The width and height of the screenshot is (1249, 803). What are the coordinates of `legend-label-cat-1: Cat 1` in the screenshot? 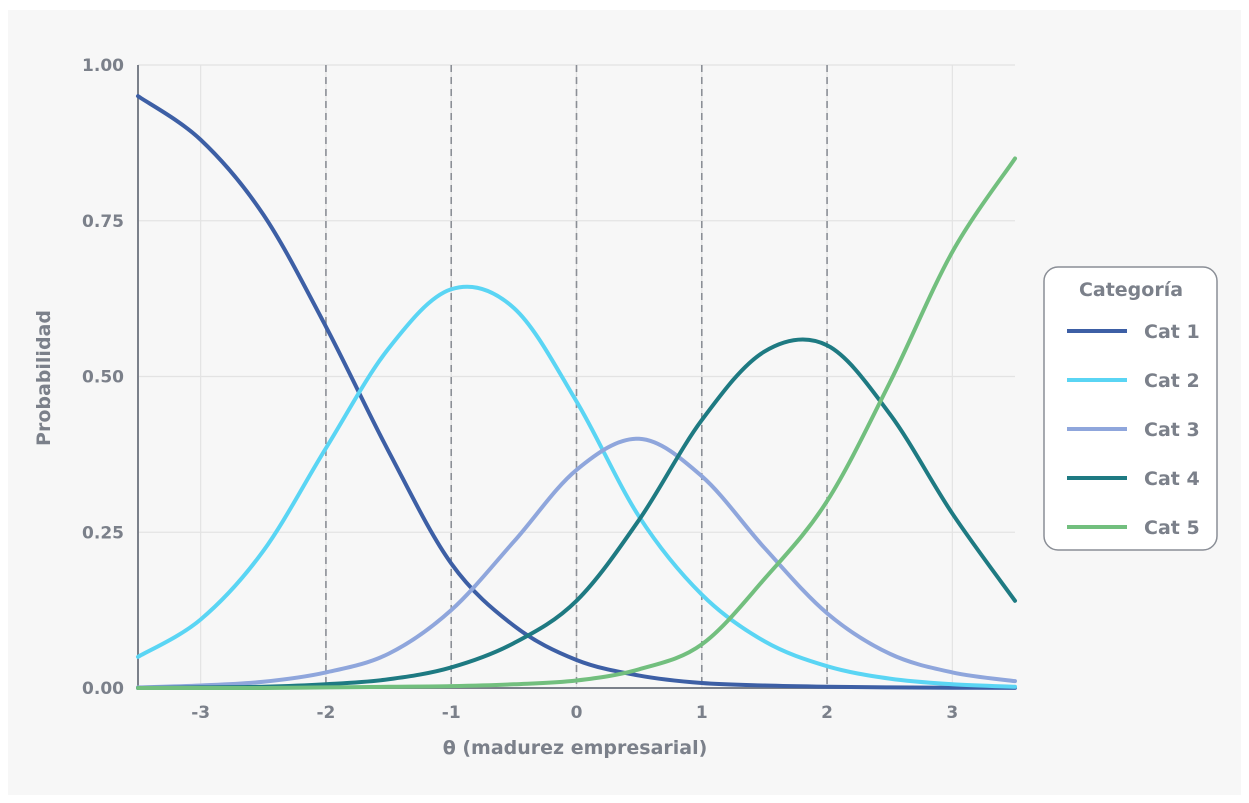 It's located at (1172, 332).